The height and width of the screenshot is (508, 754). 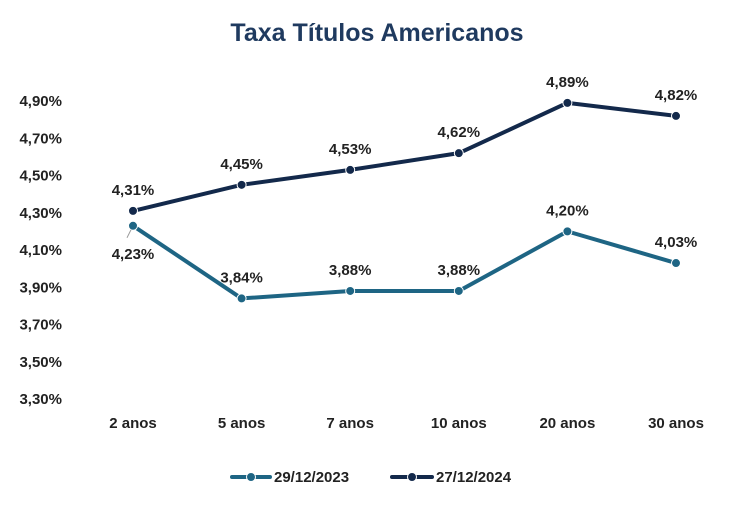 What do you see at coordinates (406, 423) in the screenshot?
I see `x-axis: 2 anos 5 anos 7 anos 10 anos 20 anos 30 anos` at bounding box center [406, 423].